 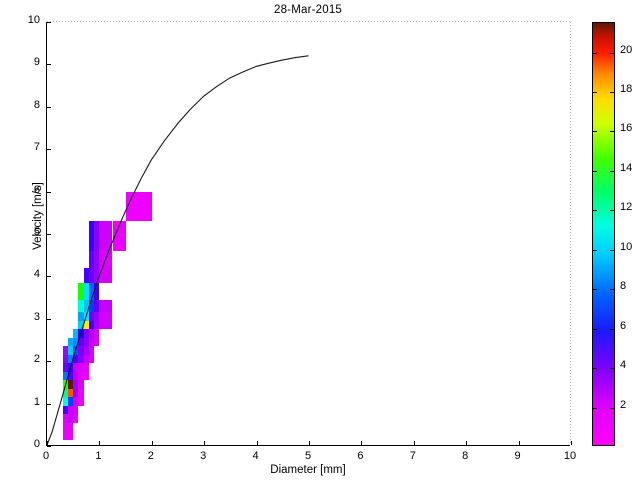 I want to click on x-tick-label: 9, so click(x=517, y=456).